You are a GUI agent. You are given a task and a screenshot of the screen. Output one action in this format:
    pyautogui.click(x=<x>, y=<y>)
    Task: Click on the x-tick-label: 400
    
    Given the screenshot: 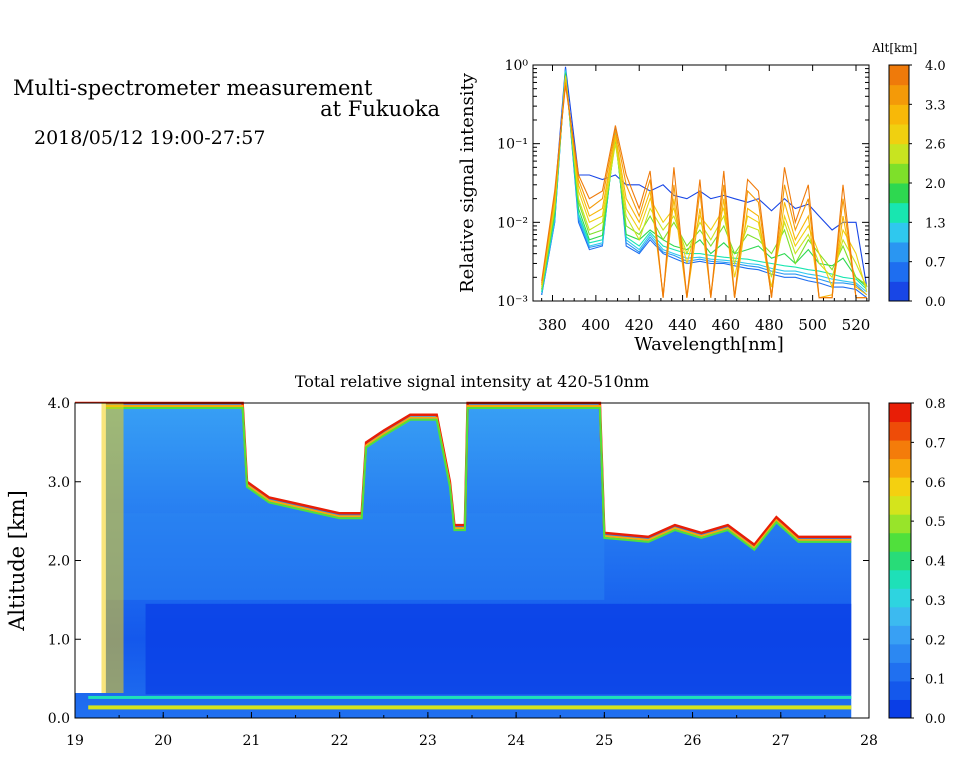 What is the action you would take?
    pyautogui.click(x=596, y=325)
    